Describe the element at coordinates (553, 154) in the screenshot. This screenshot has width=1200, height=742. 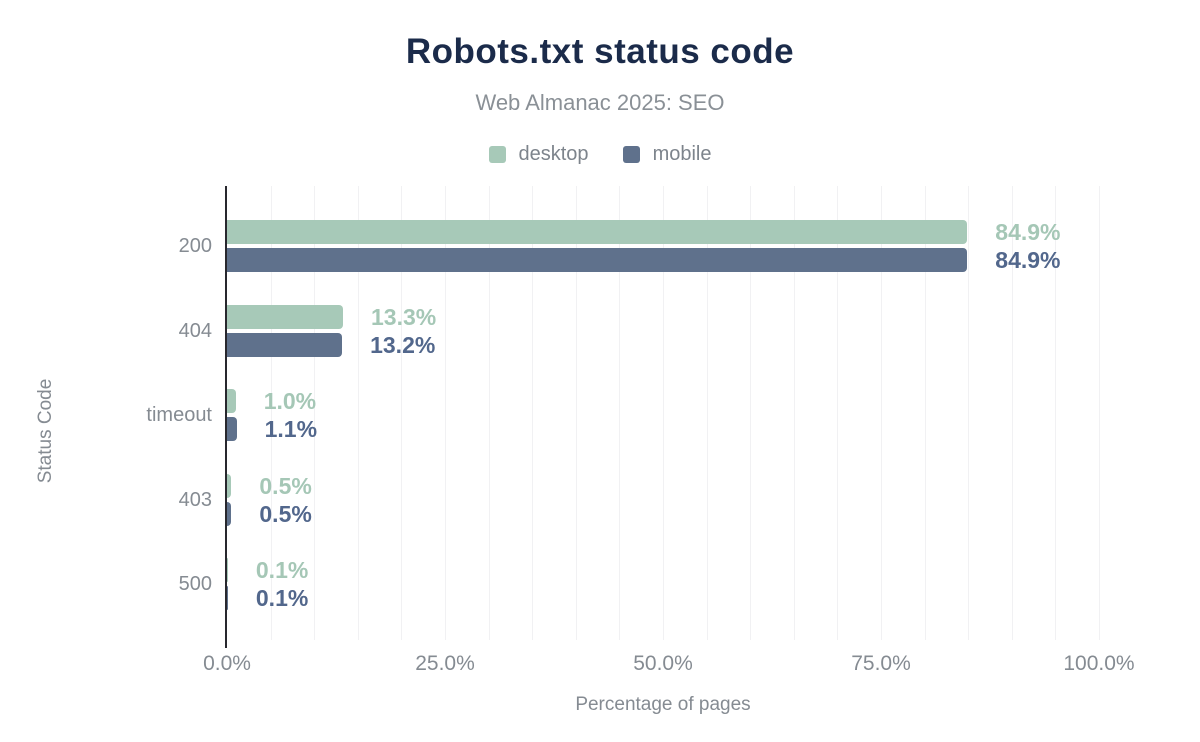
I see `legend-label-desktop: desktop` at that location.